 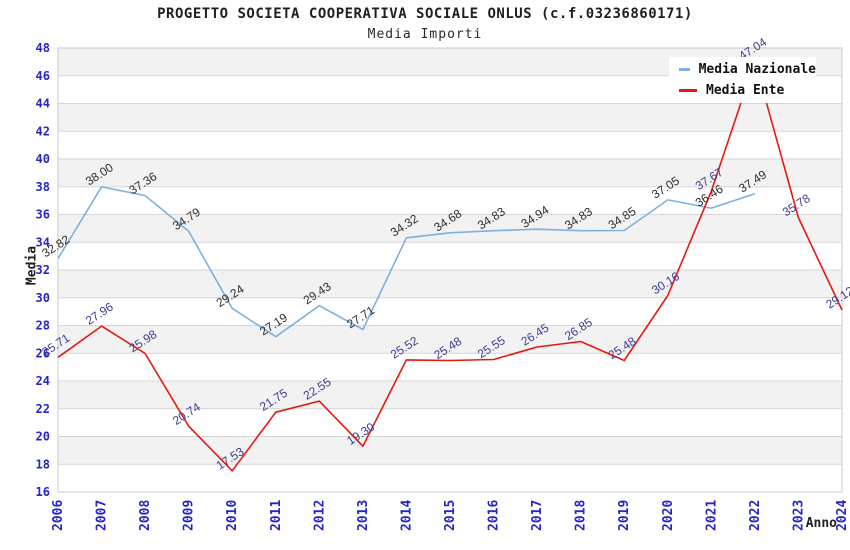 I want to click on svg-text: 2021, so click(x=711, y=515).